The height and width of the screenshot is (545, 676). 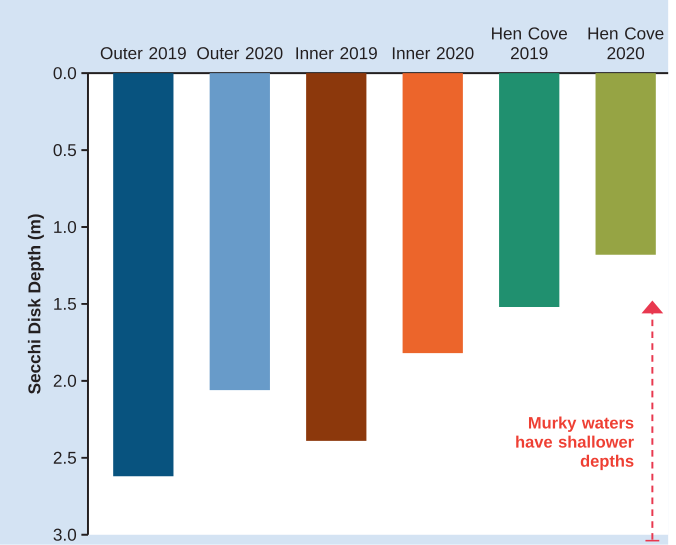 I want to click on x-tick-label: Outer 2019, so click(x=143, y=53).